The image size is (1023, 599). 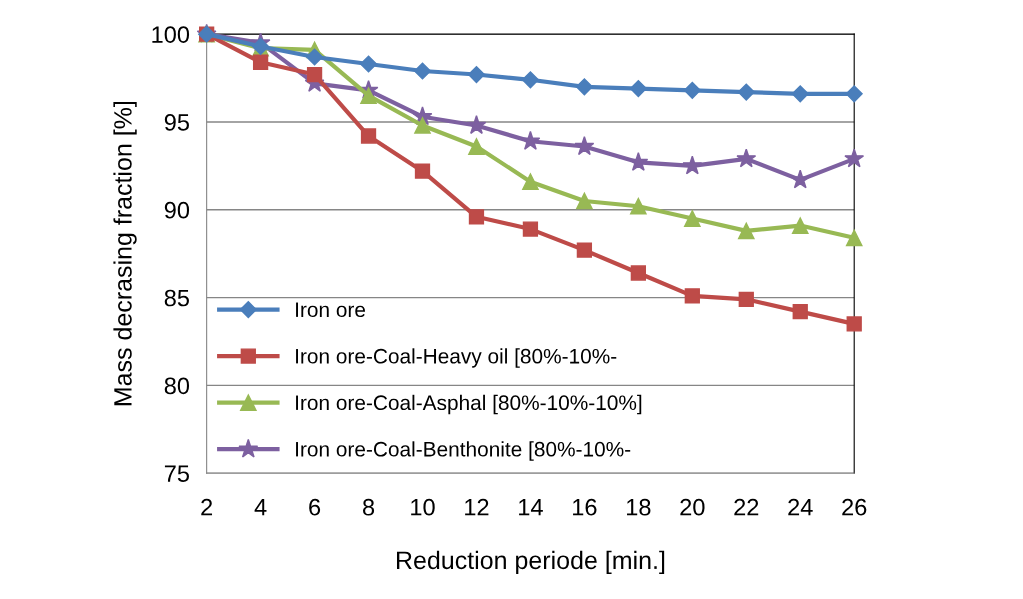 What do you see at coordinates (531, 507) in the screenshot?
I see `x-tick-label: 14` at bounding box center [531, 507].